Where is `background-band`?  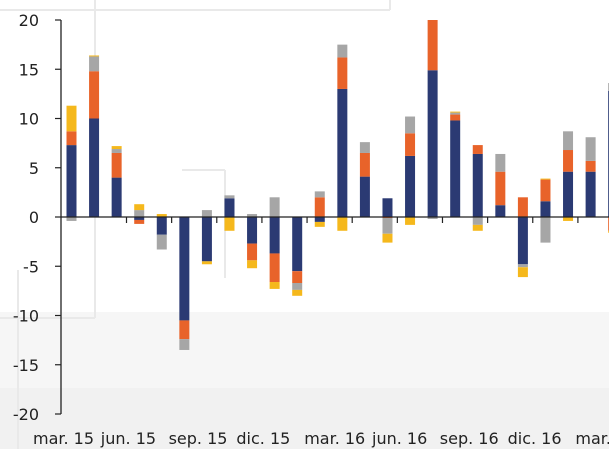
background-band is located at coordinates (304, 418).